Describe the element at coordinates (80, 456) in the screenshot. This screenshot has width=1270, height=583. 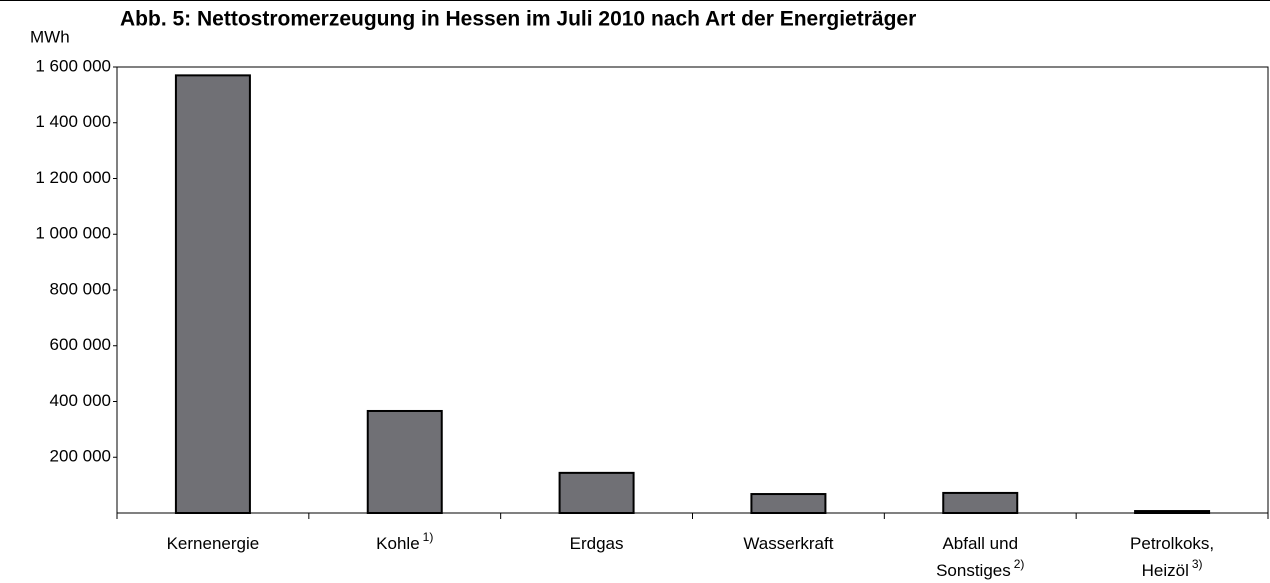
I see `y-tick-label: 200 000` at that location.